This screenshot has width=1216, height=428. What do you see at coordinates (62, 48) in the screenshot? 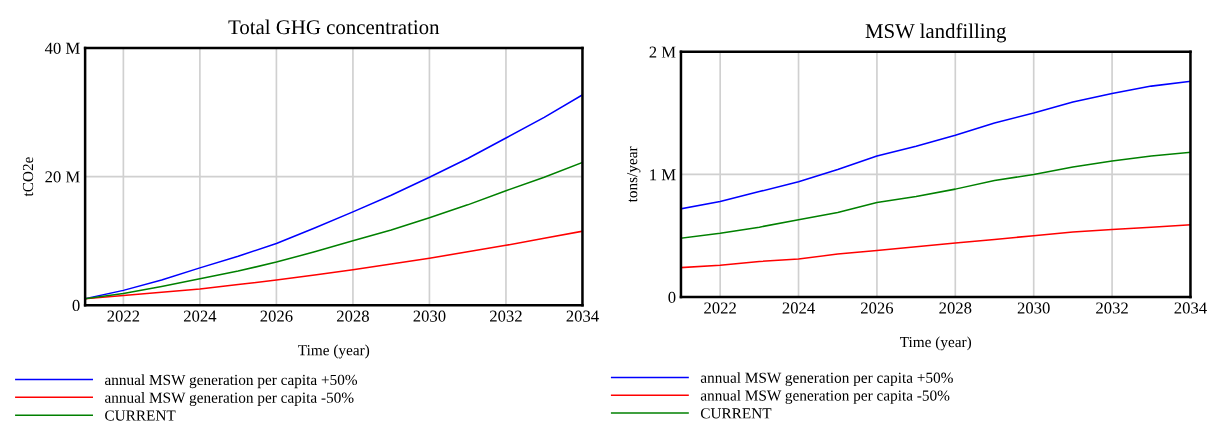
I see `y-tick-label: 40 M` at bounding box center [62, 48].